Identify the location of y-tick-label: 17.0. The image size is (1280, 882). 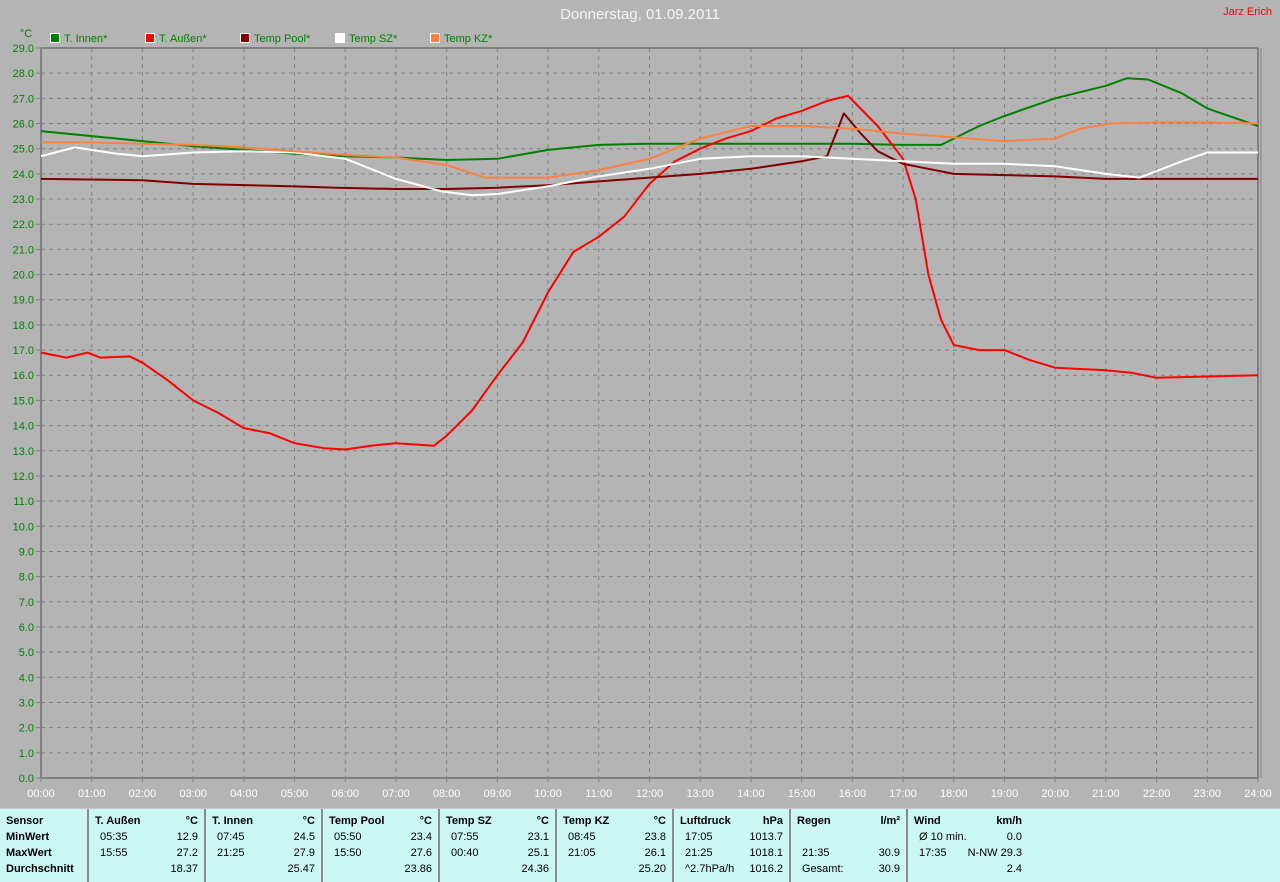
(23, 351).